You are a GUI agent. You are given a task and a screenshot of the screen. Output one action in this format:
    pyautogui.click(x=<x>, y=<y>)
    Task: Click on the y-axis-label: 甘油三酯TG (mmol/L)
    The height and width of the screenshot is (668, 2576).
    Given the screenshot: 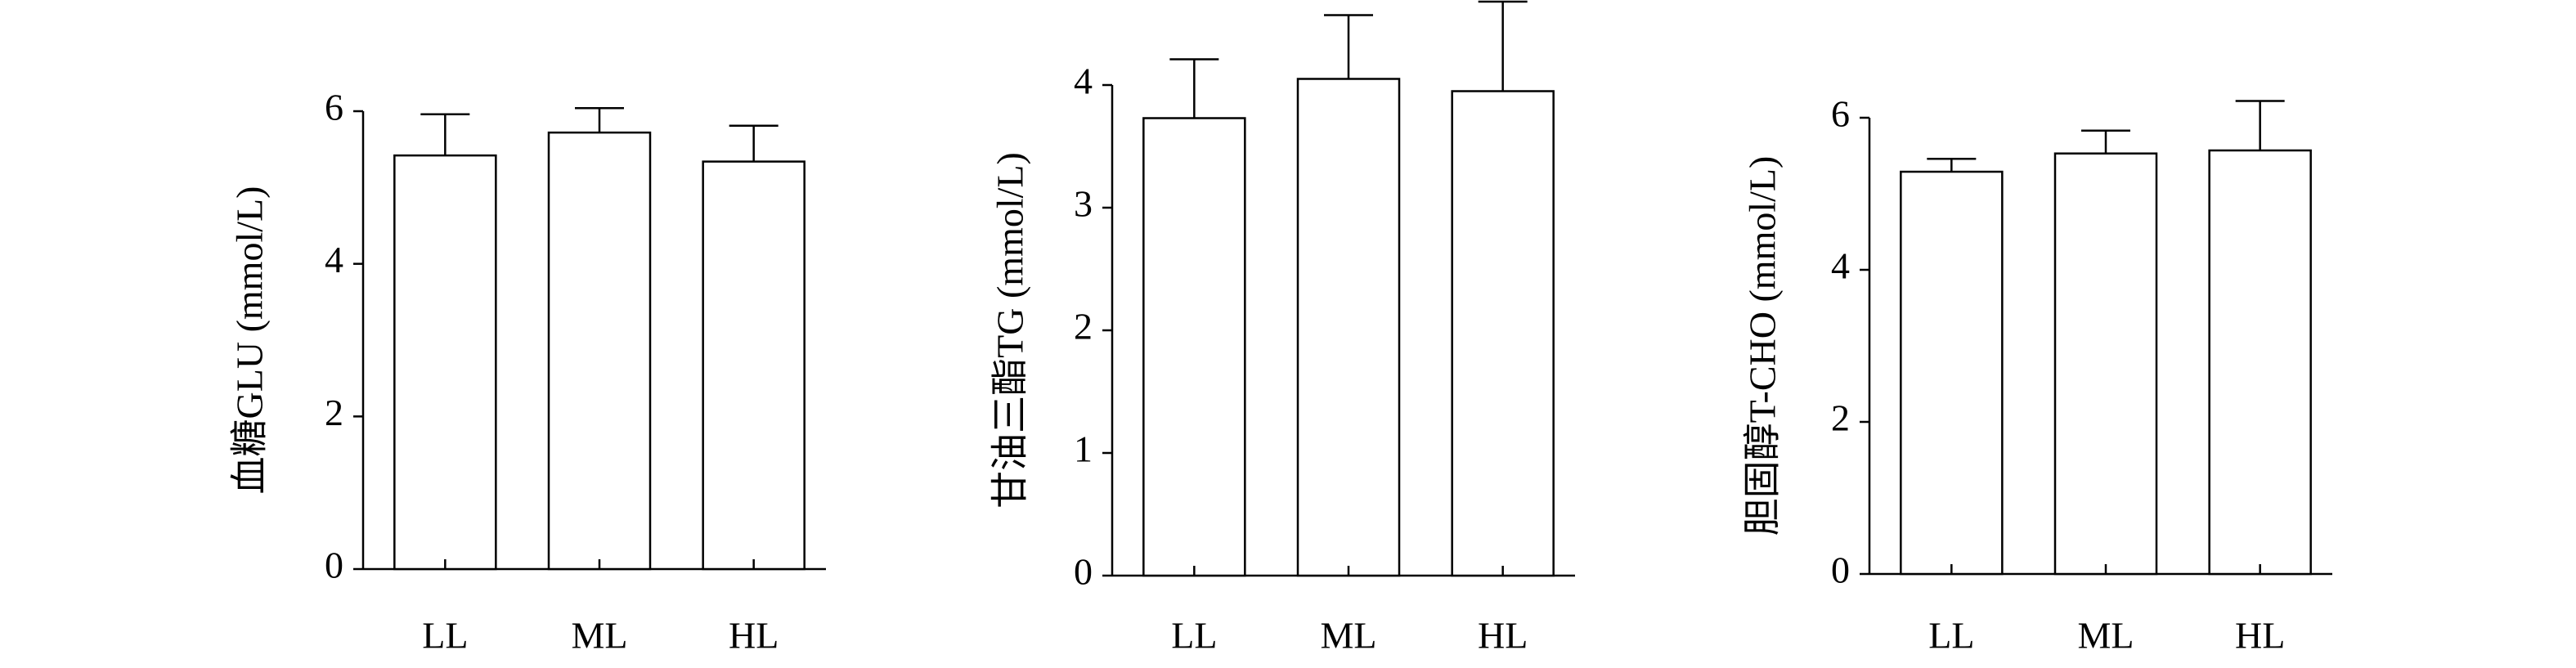 What is the action you would take?
    pyautogui.click(x=1011, y=330)
    